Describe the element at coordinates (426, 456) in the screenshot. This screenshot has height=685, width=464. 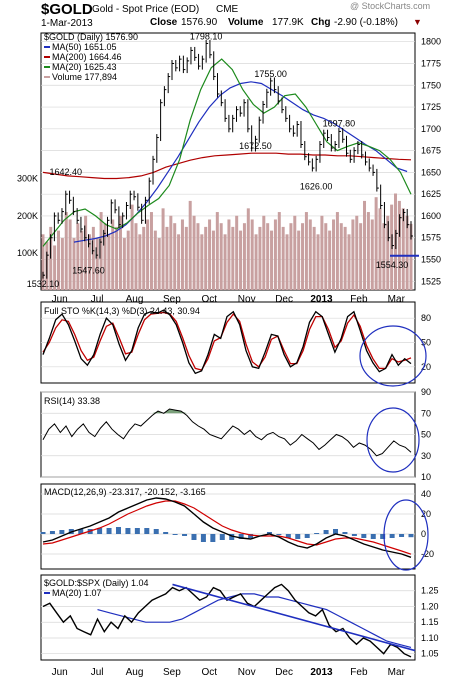
I see `rsi-panel-y-tick-label: 30` at that location.